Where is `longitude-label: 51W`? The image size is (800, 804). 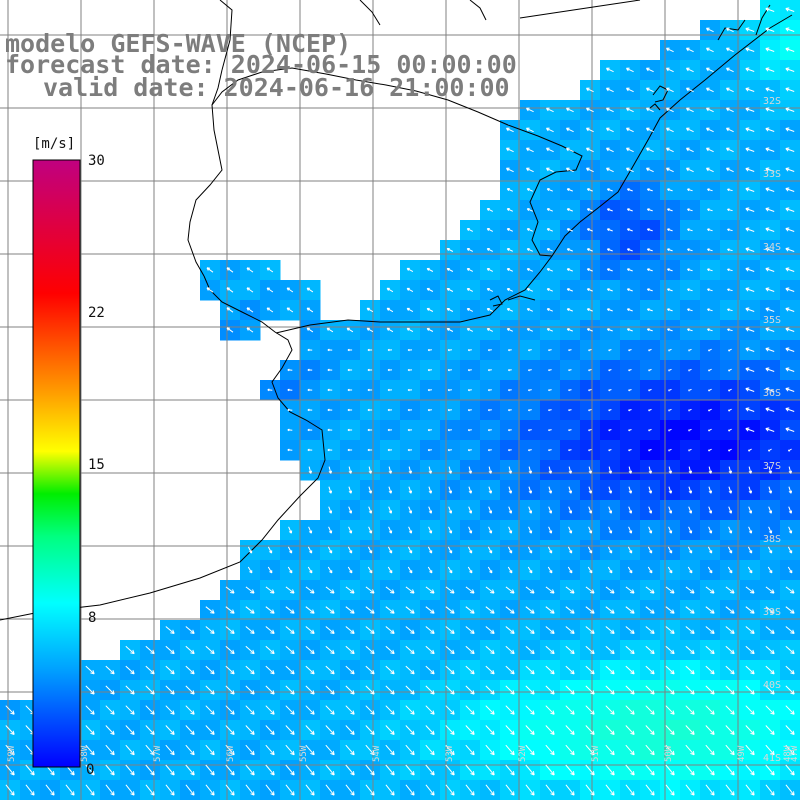
longitude-label: 51W is located at coordinates (596, 753).